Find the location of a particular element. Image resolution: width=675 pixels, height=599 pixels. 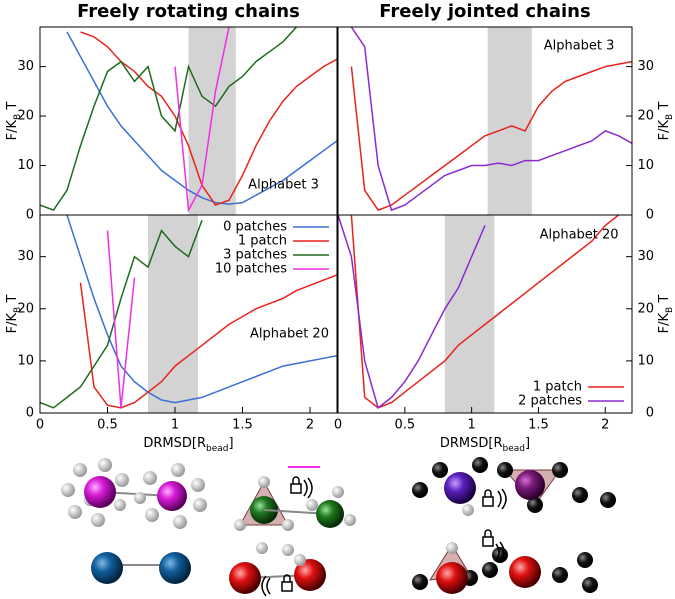

legend-label: 2 patches is located at coordinates (550, 401).